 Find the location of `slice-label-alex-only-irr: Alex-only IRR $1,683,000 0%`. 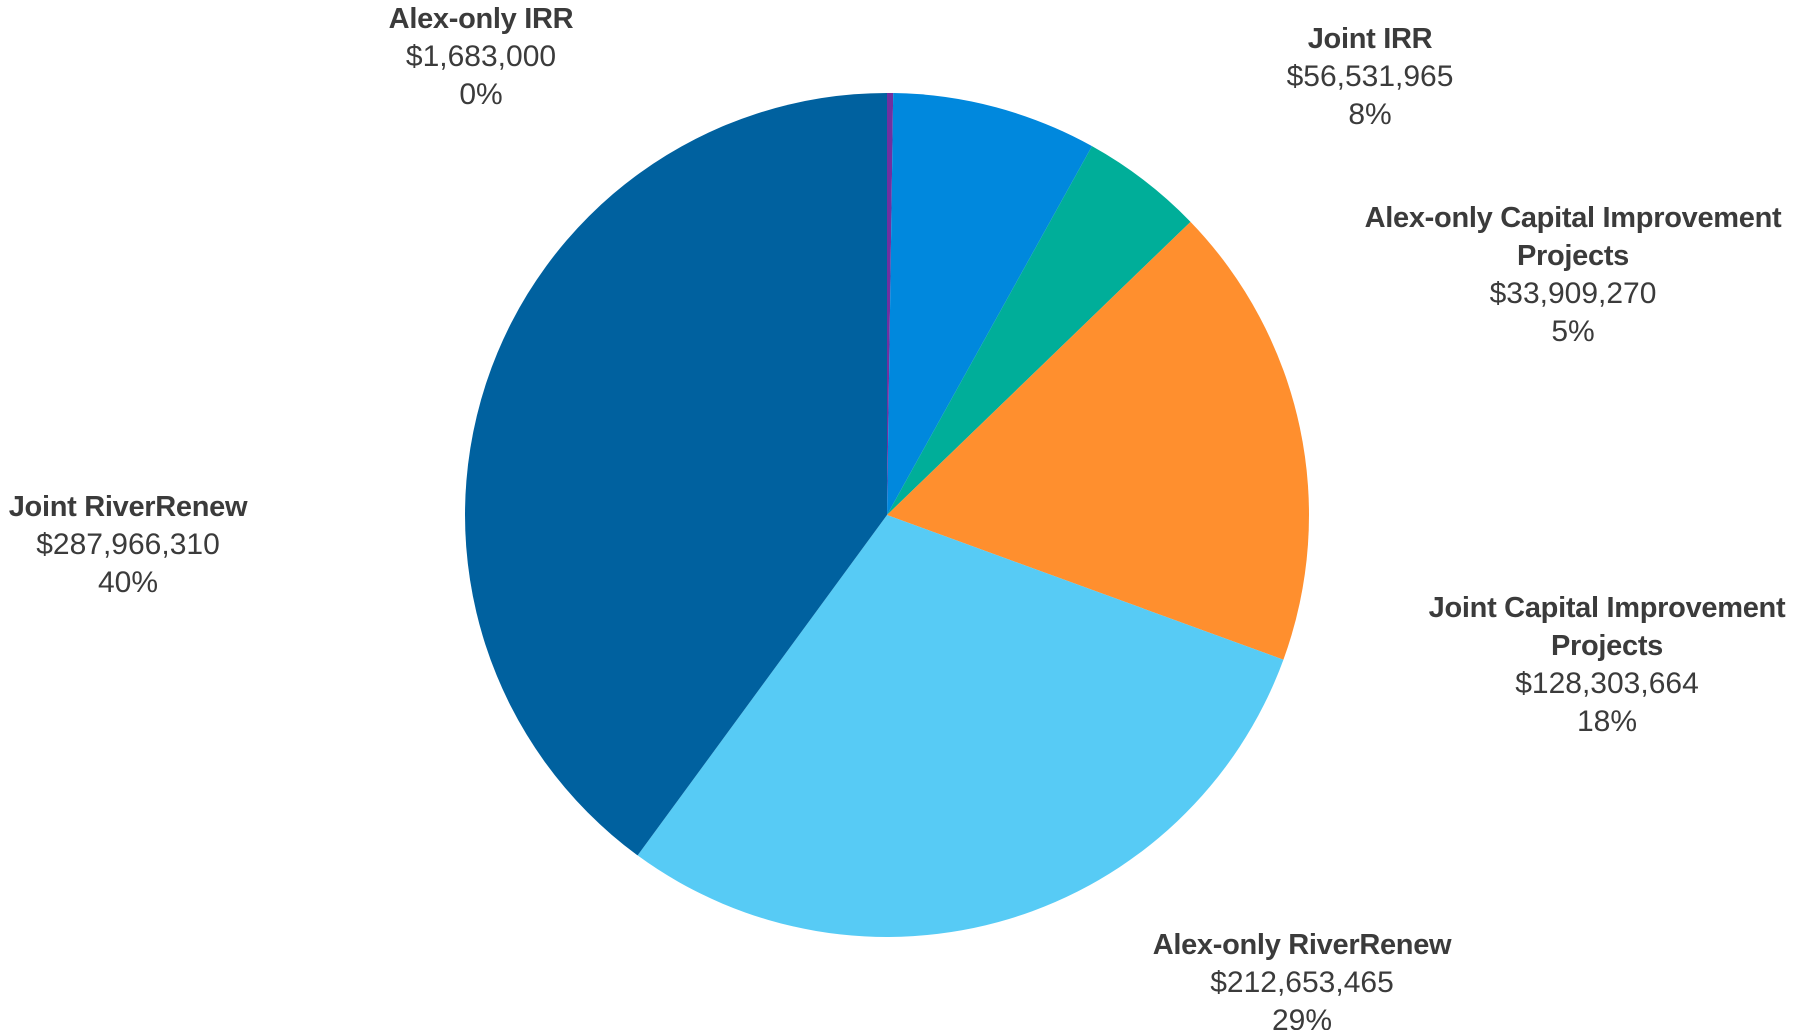

slice-label-alex-only-irr: Alex-only IRR $1,683,000 0% is located at coordinates (481, 57).